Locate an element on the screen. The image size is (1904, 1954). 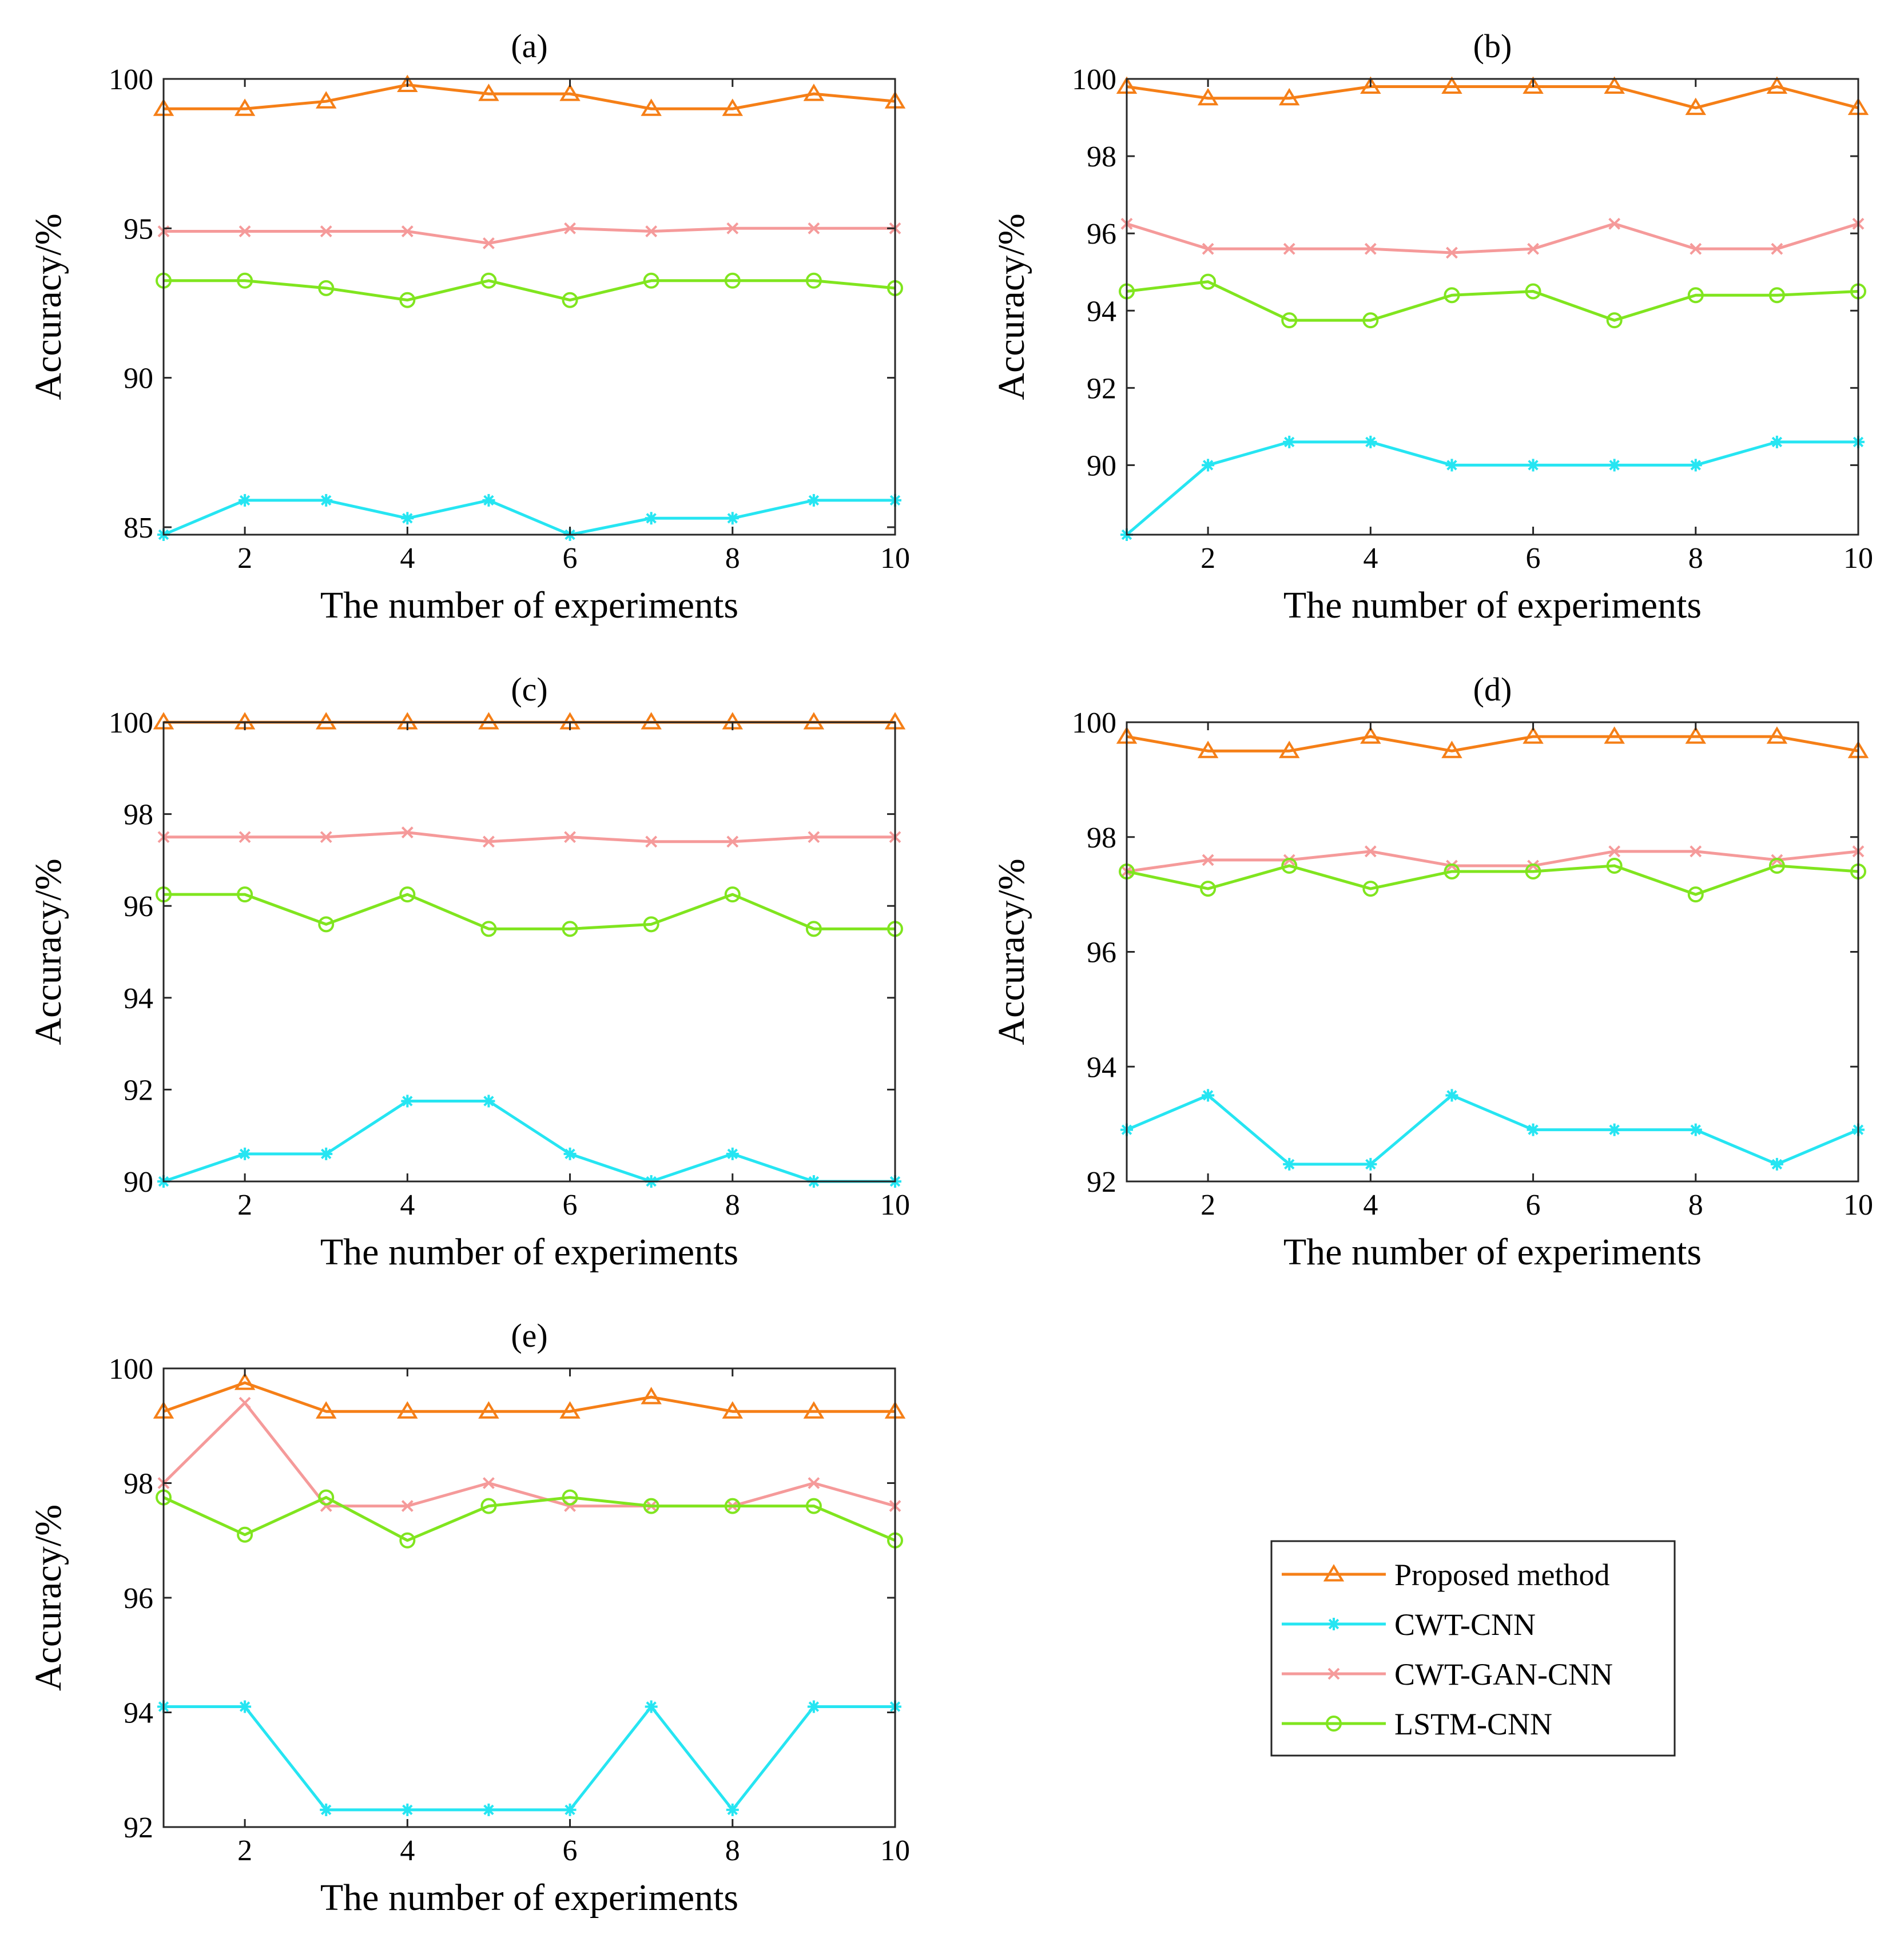
series-markers-circle is located at coordinates (1492, 880).